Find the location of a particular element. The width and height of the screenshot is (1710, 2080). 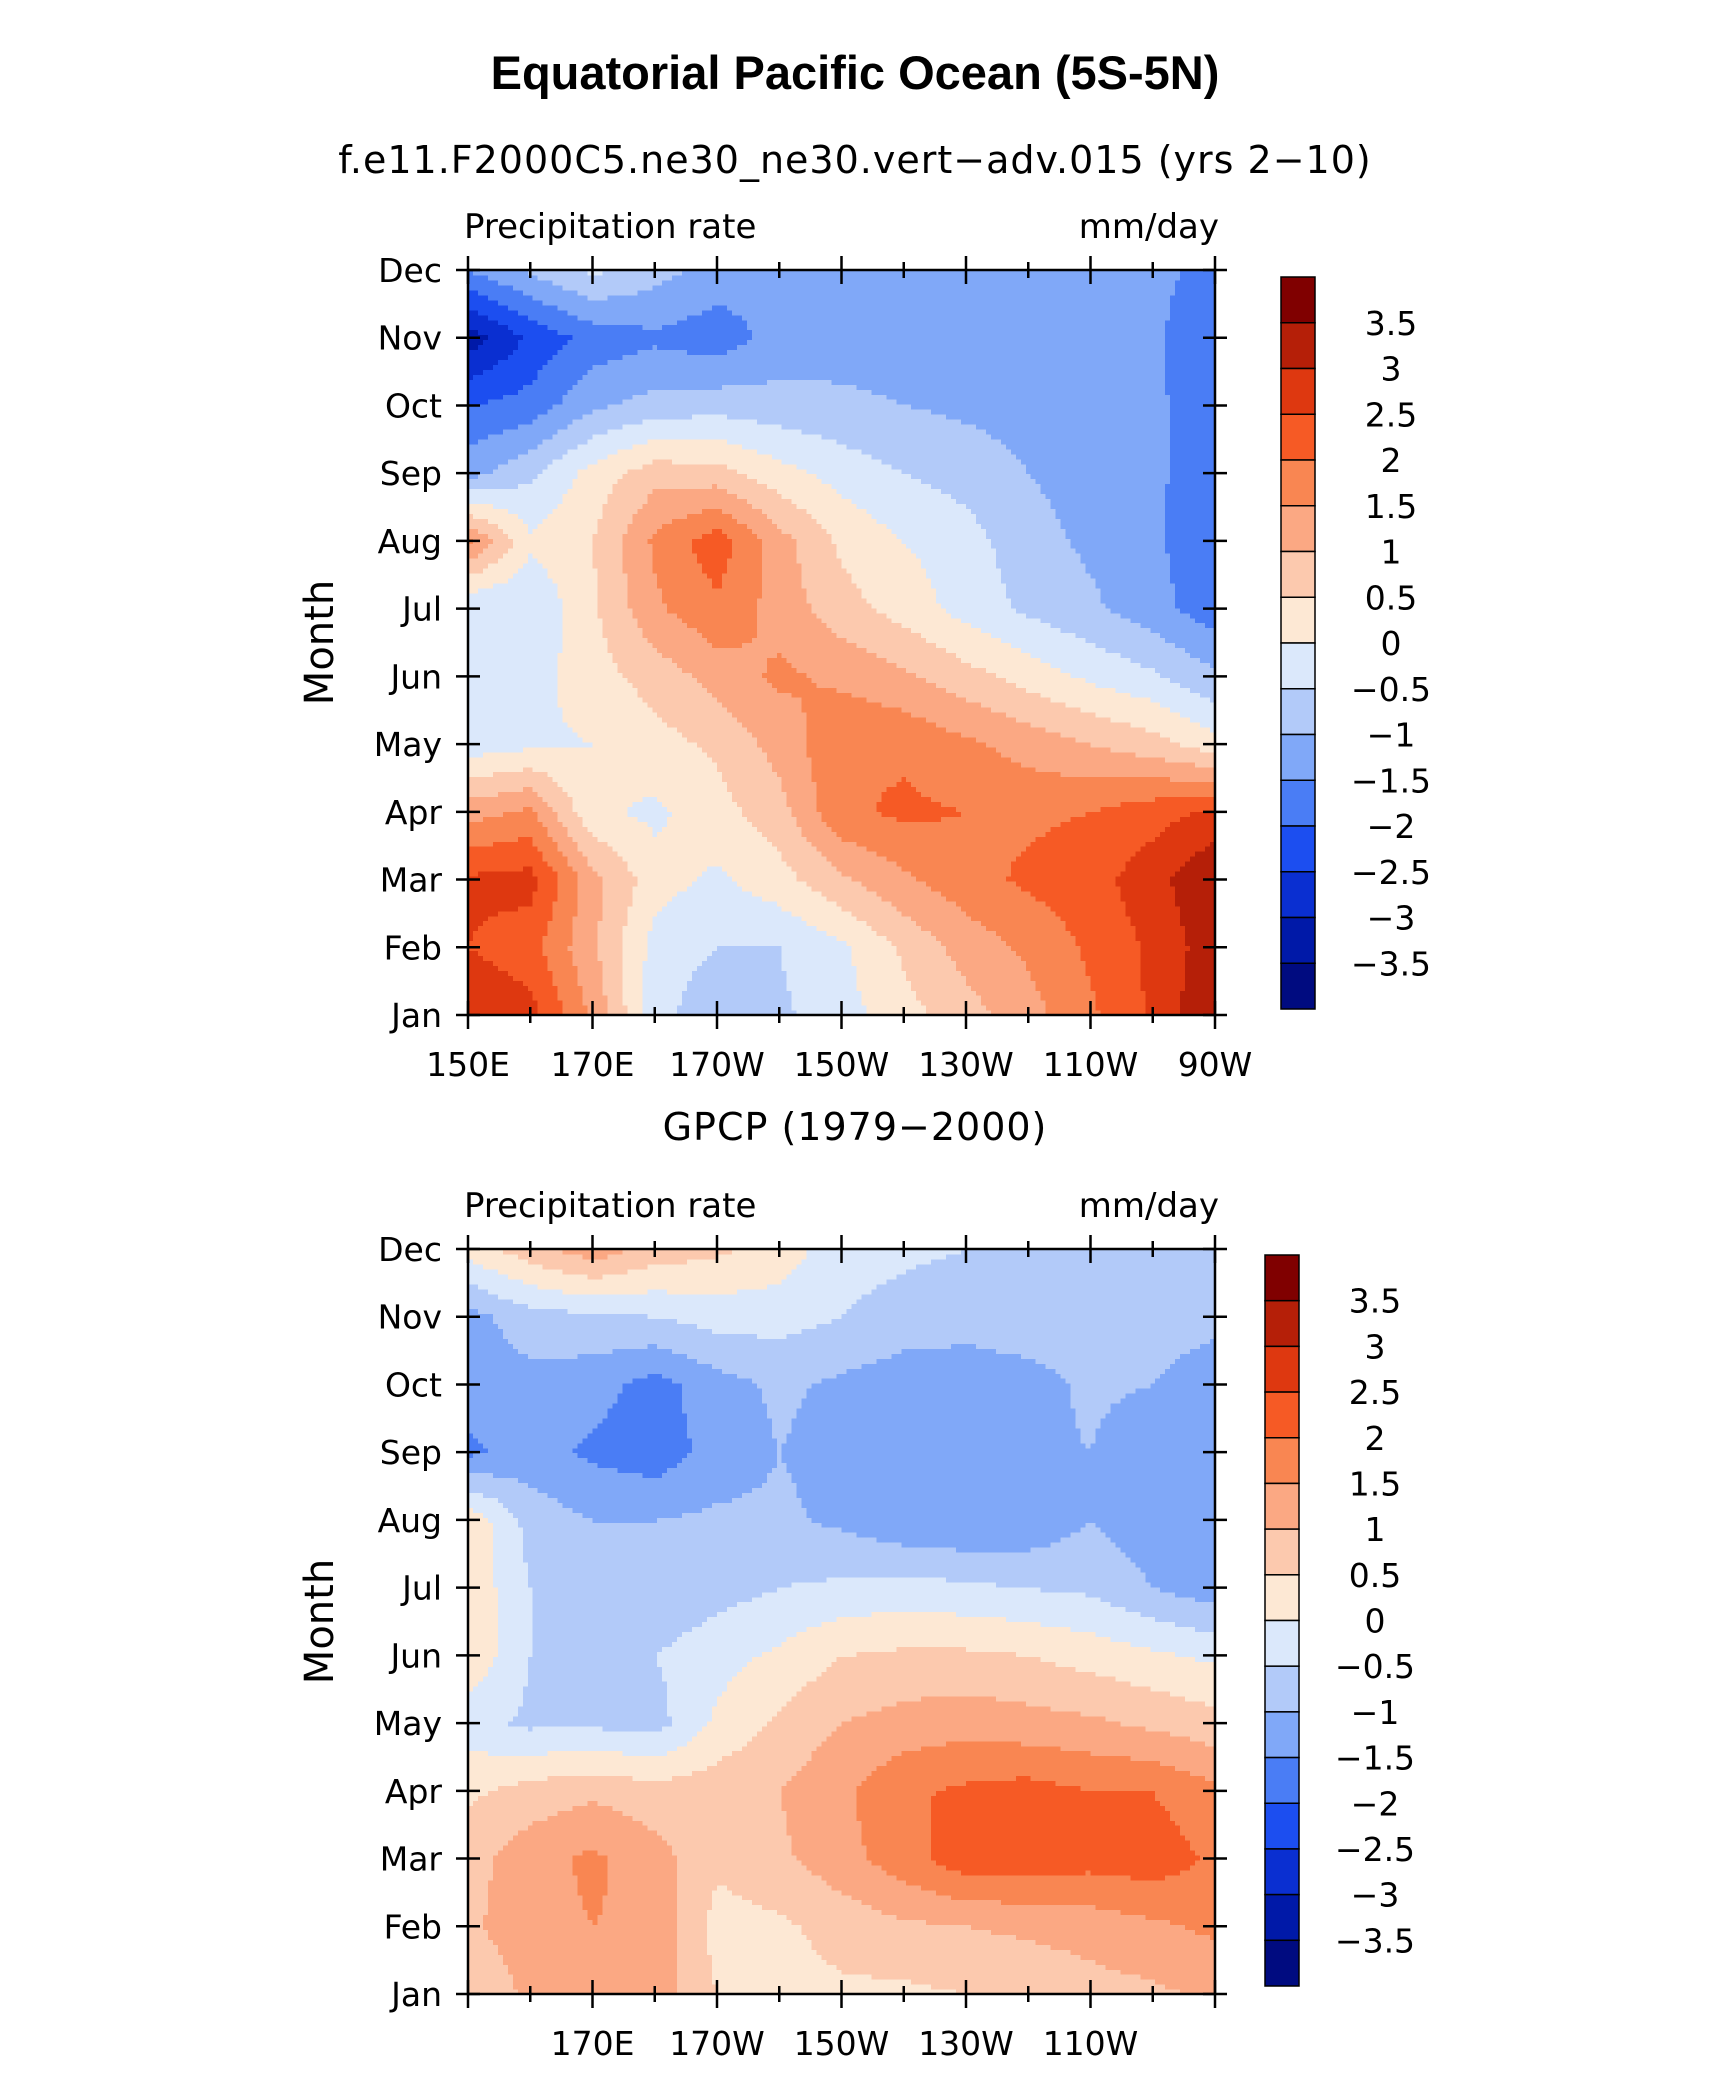

colorbar-label: −2.5 is located at coordinates (1375, 1849).